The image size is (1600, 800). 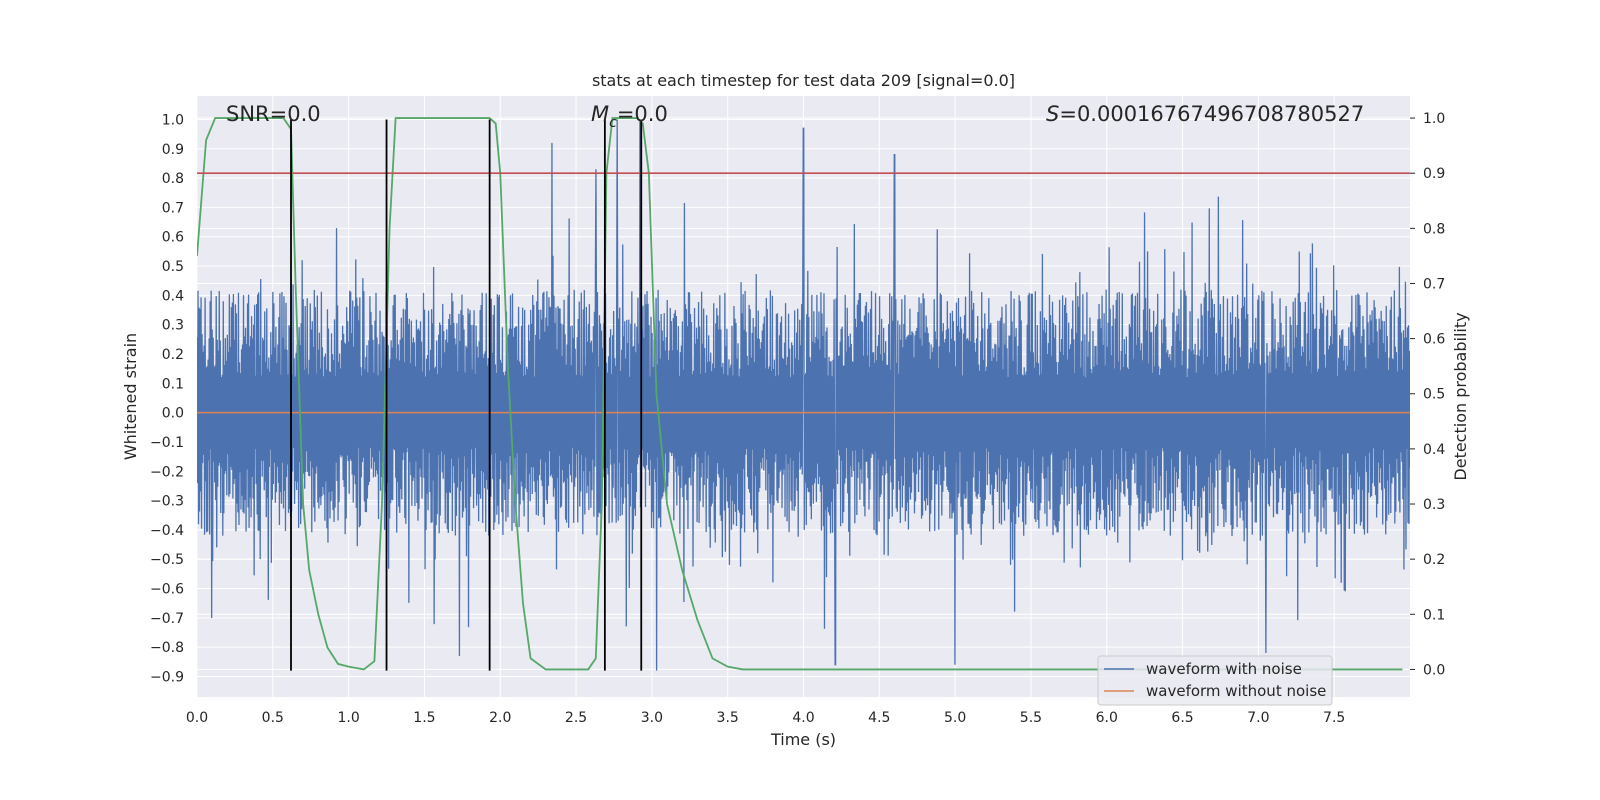 I want to click on y2-tick-label: 0.5, so click(x=1434, y=395).